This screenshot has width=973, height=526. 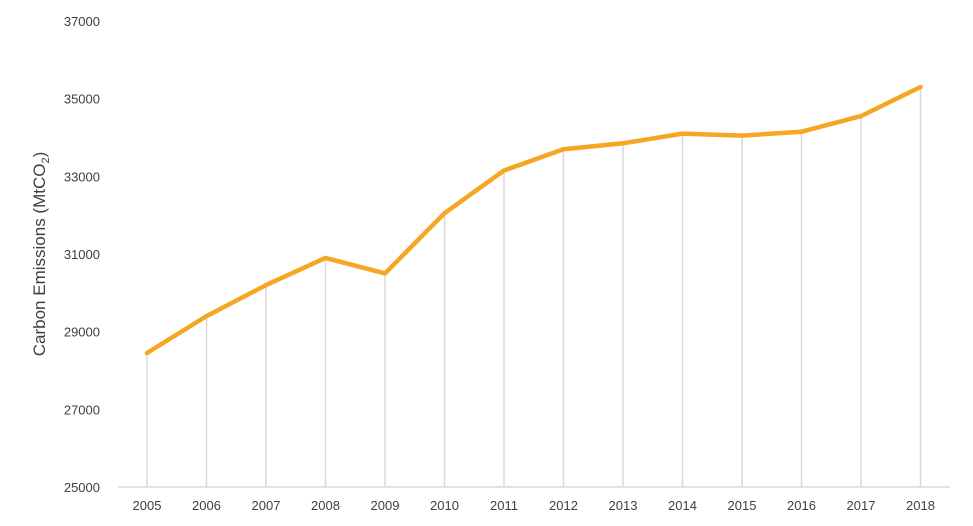 What do you see at coordinates (82, 176) in the screenshot?
I see `y-tick-label: 33000` at bounding box center [82, 176].